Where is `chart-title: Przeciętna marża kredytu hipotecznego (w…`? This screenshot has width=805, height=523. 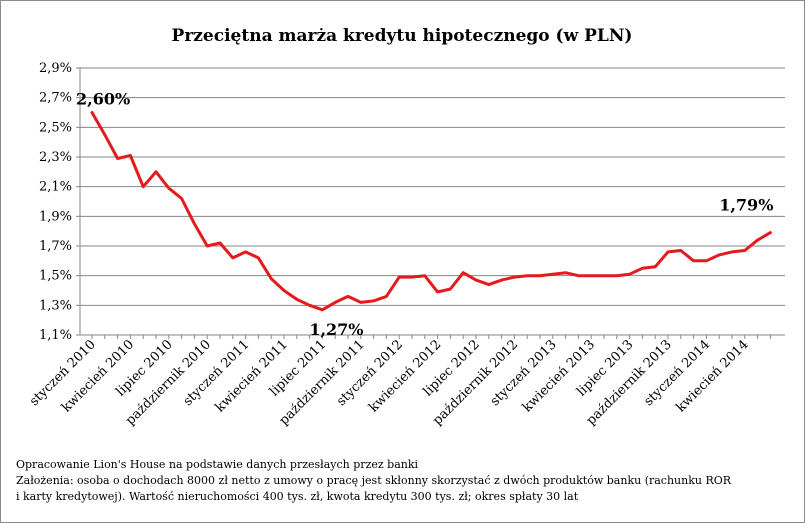 chart-title: Przeciętna marża kredytu hipotecznego (w… is located at coordinates (402, 36).